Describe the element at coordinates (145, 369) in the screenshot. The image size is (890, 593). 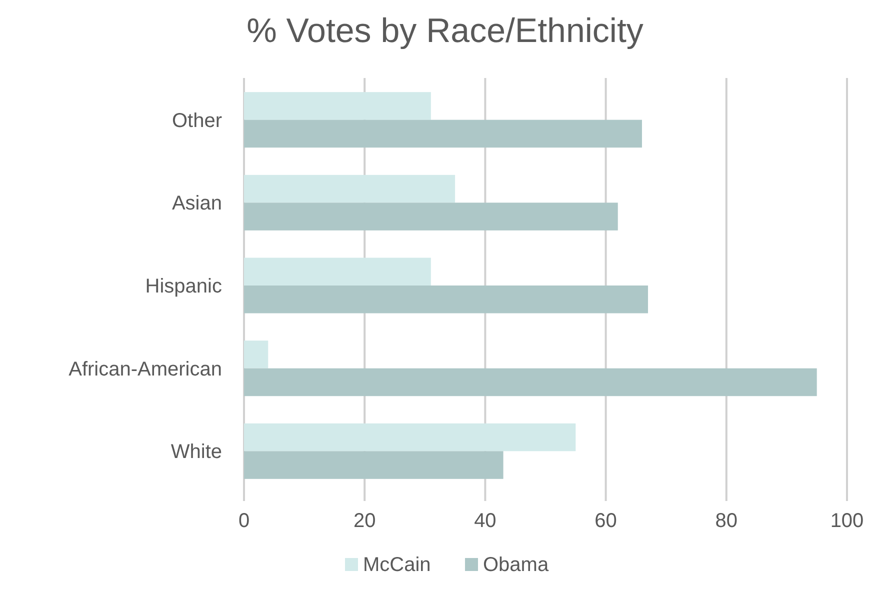
I see `y-tick-label: African-American` at that location.